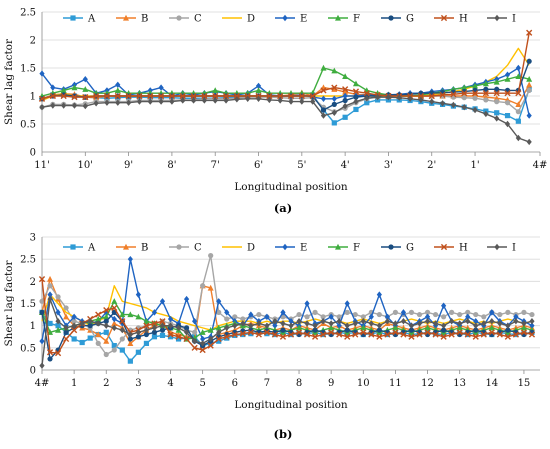 Image resolution: width=550 pixels, height=449 pixels. What do you see at coordinates (238, 248) in the screenshot?
I see `legend-item: D` at bounding box center [238, 248].